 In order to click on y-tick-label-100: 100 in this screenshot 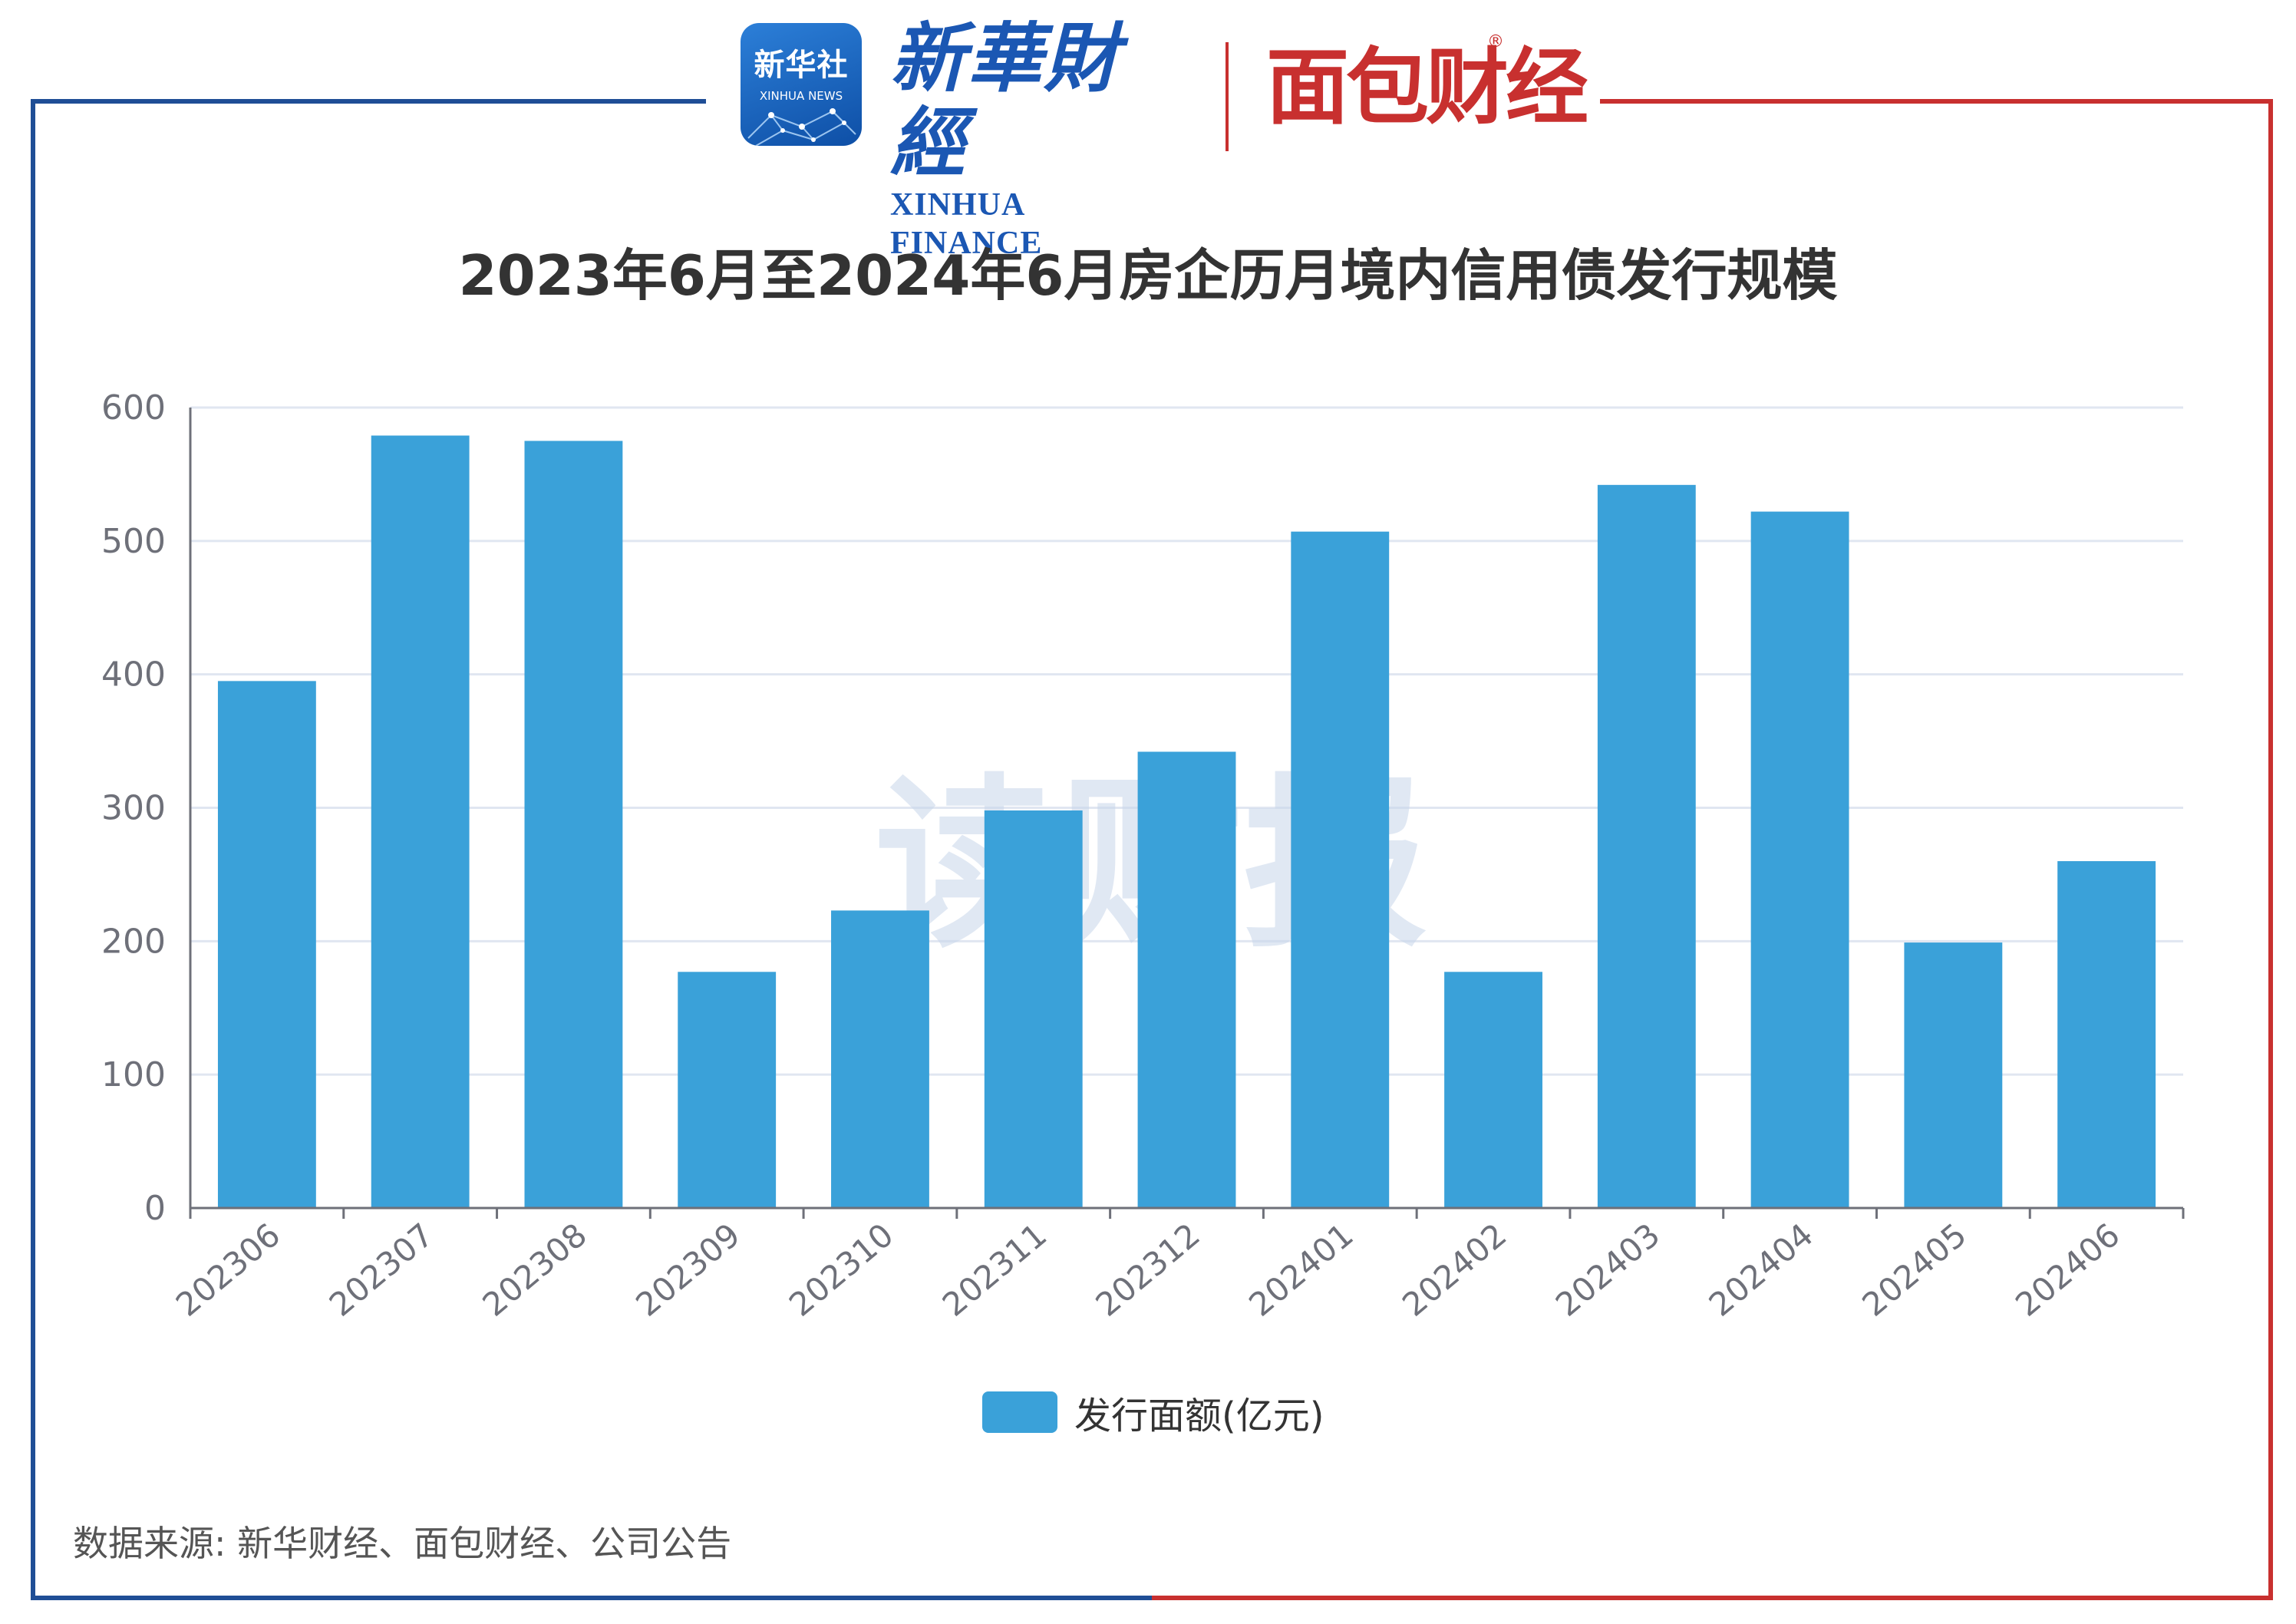, I will do `click(133, 1074)`.